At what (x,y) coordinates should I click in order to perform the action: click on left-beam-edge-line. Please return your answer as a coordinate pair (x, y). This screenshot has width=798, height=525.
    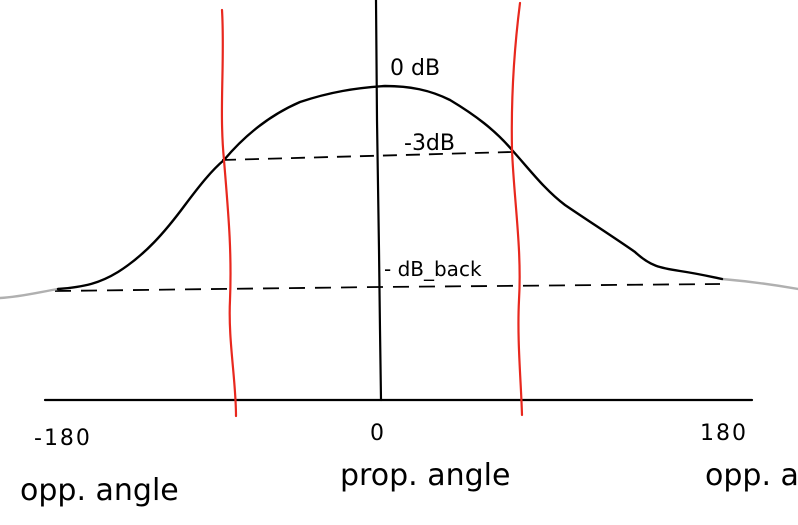
    Looking at the image, I should click on (229, 213).